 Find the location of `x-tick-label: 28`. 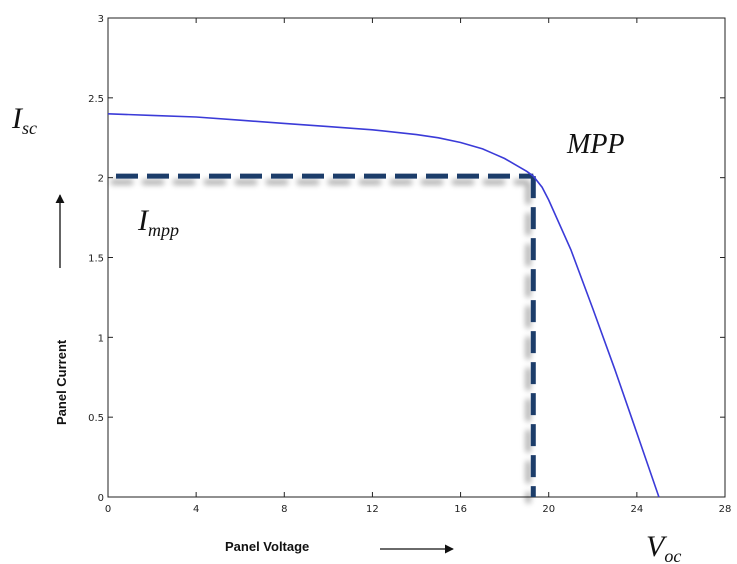

x-tick-label: 28 is located at coordinates (725, 509).